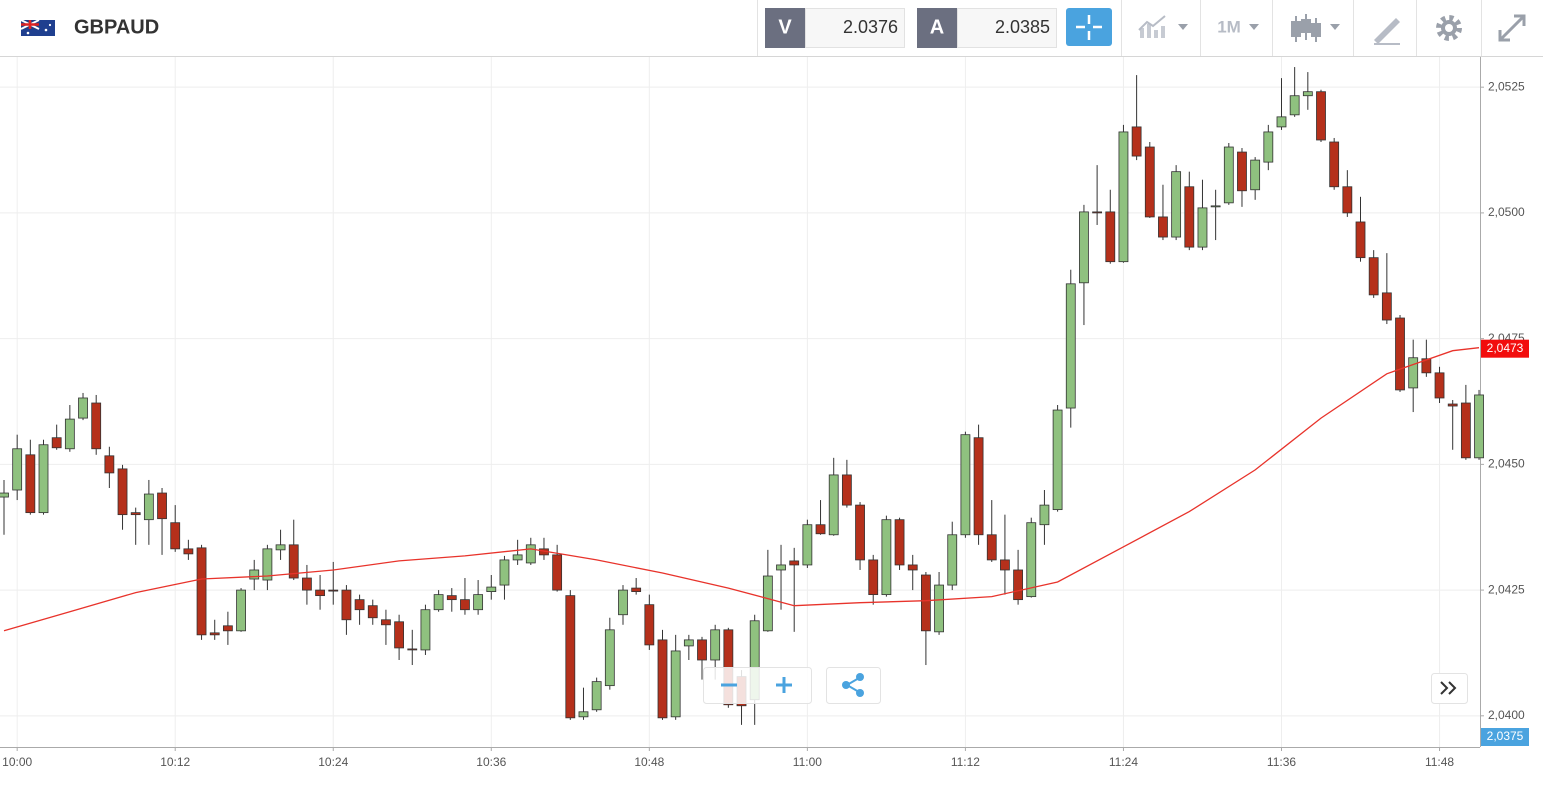 This screenshot has height=786, width=1543. Describe the element at coordinates (1281, 762) in the screenshot. I see `x-tick-label: 11:36` at that location.